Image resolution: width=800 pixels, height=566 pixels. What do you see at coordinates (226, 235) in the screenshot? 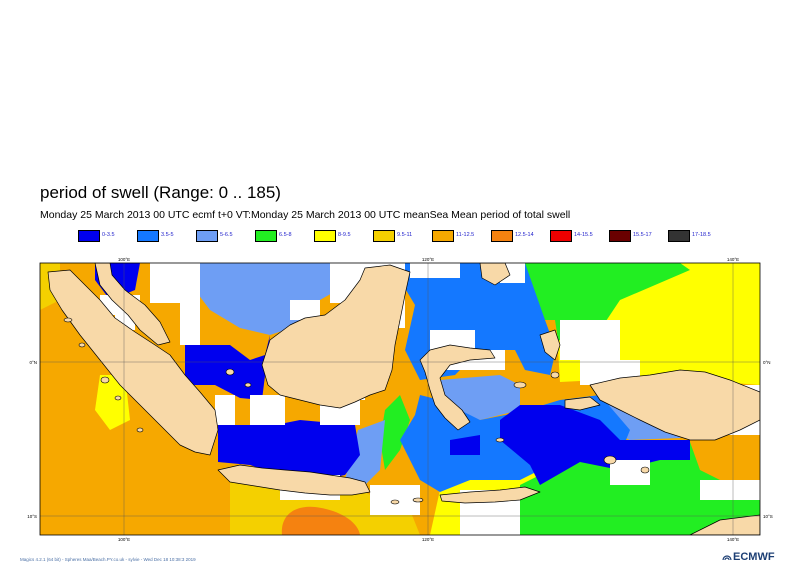
I see `legend-label: 5-6.5` at bounding box center [226, 235].